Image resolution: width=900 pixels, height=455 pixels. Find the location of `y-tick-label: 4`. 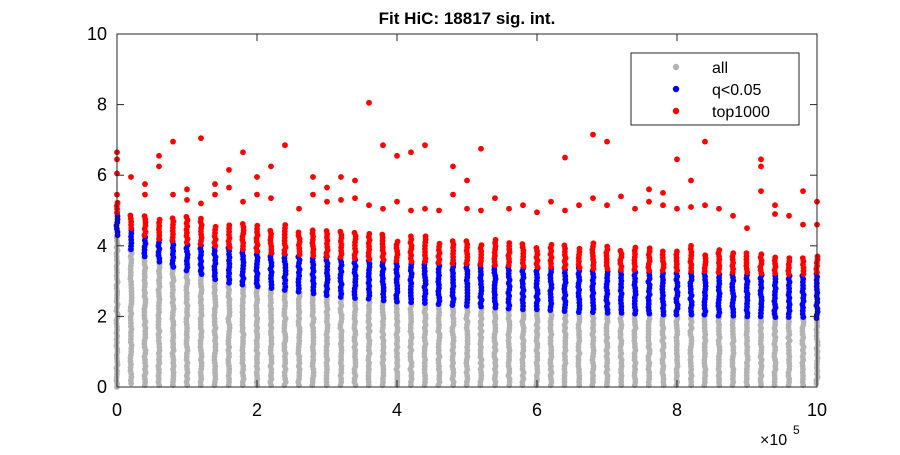

y-tick-label: 4 is located at coordinates (102, 246).